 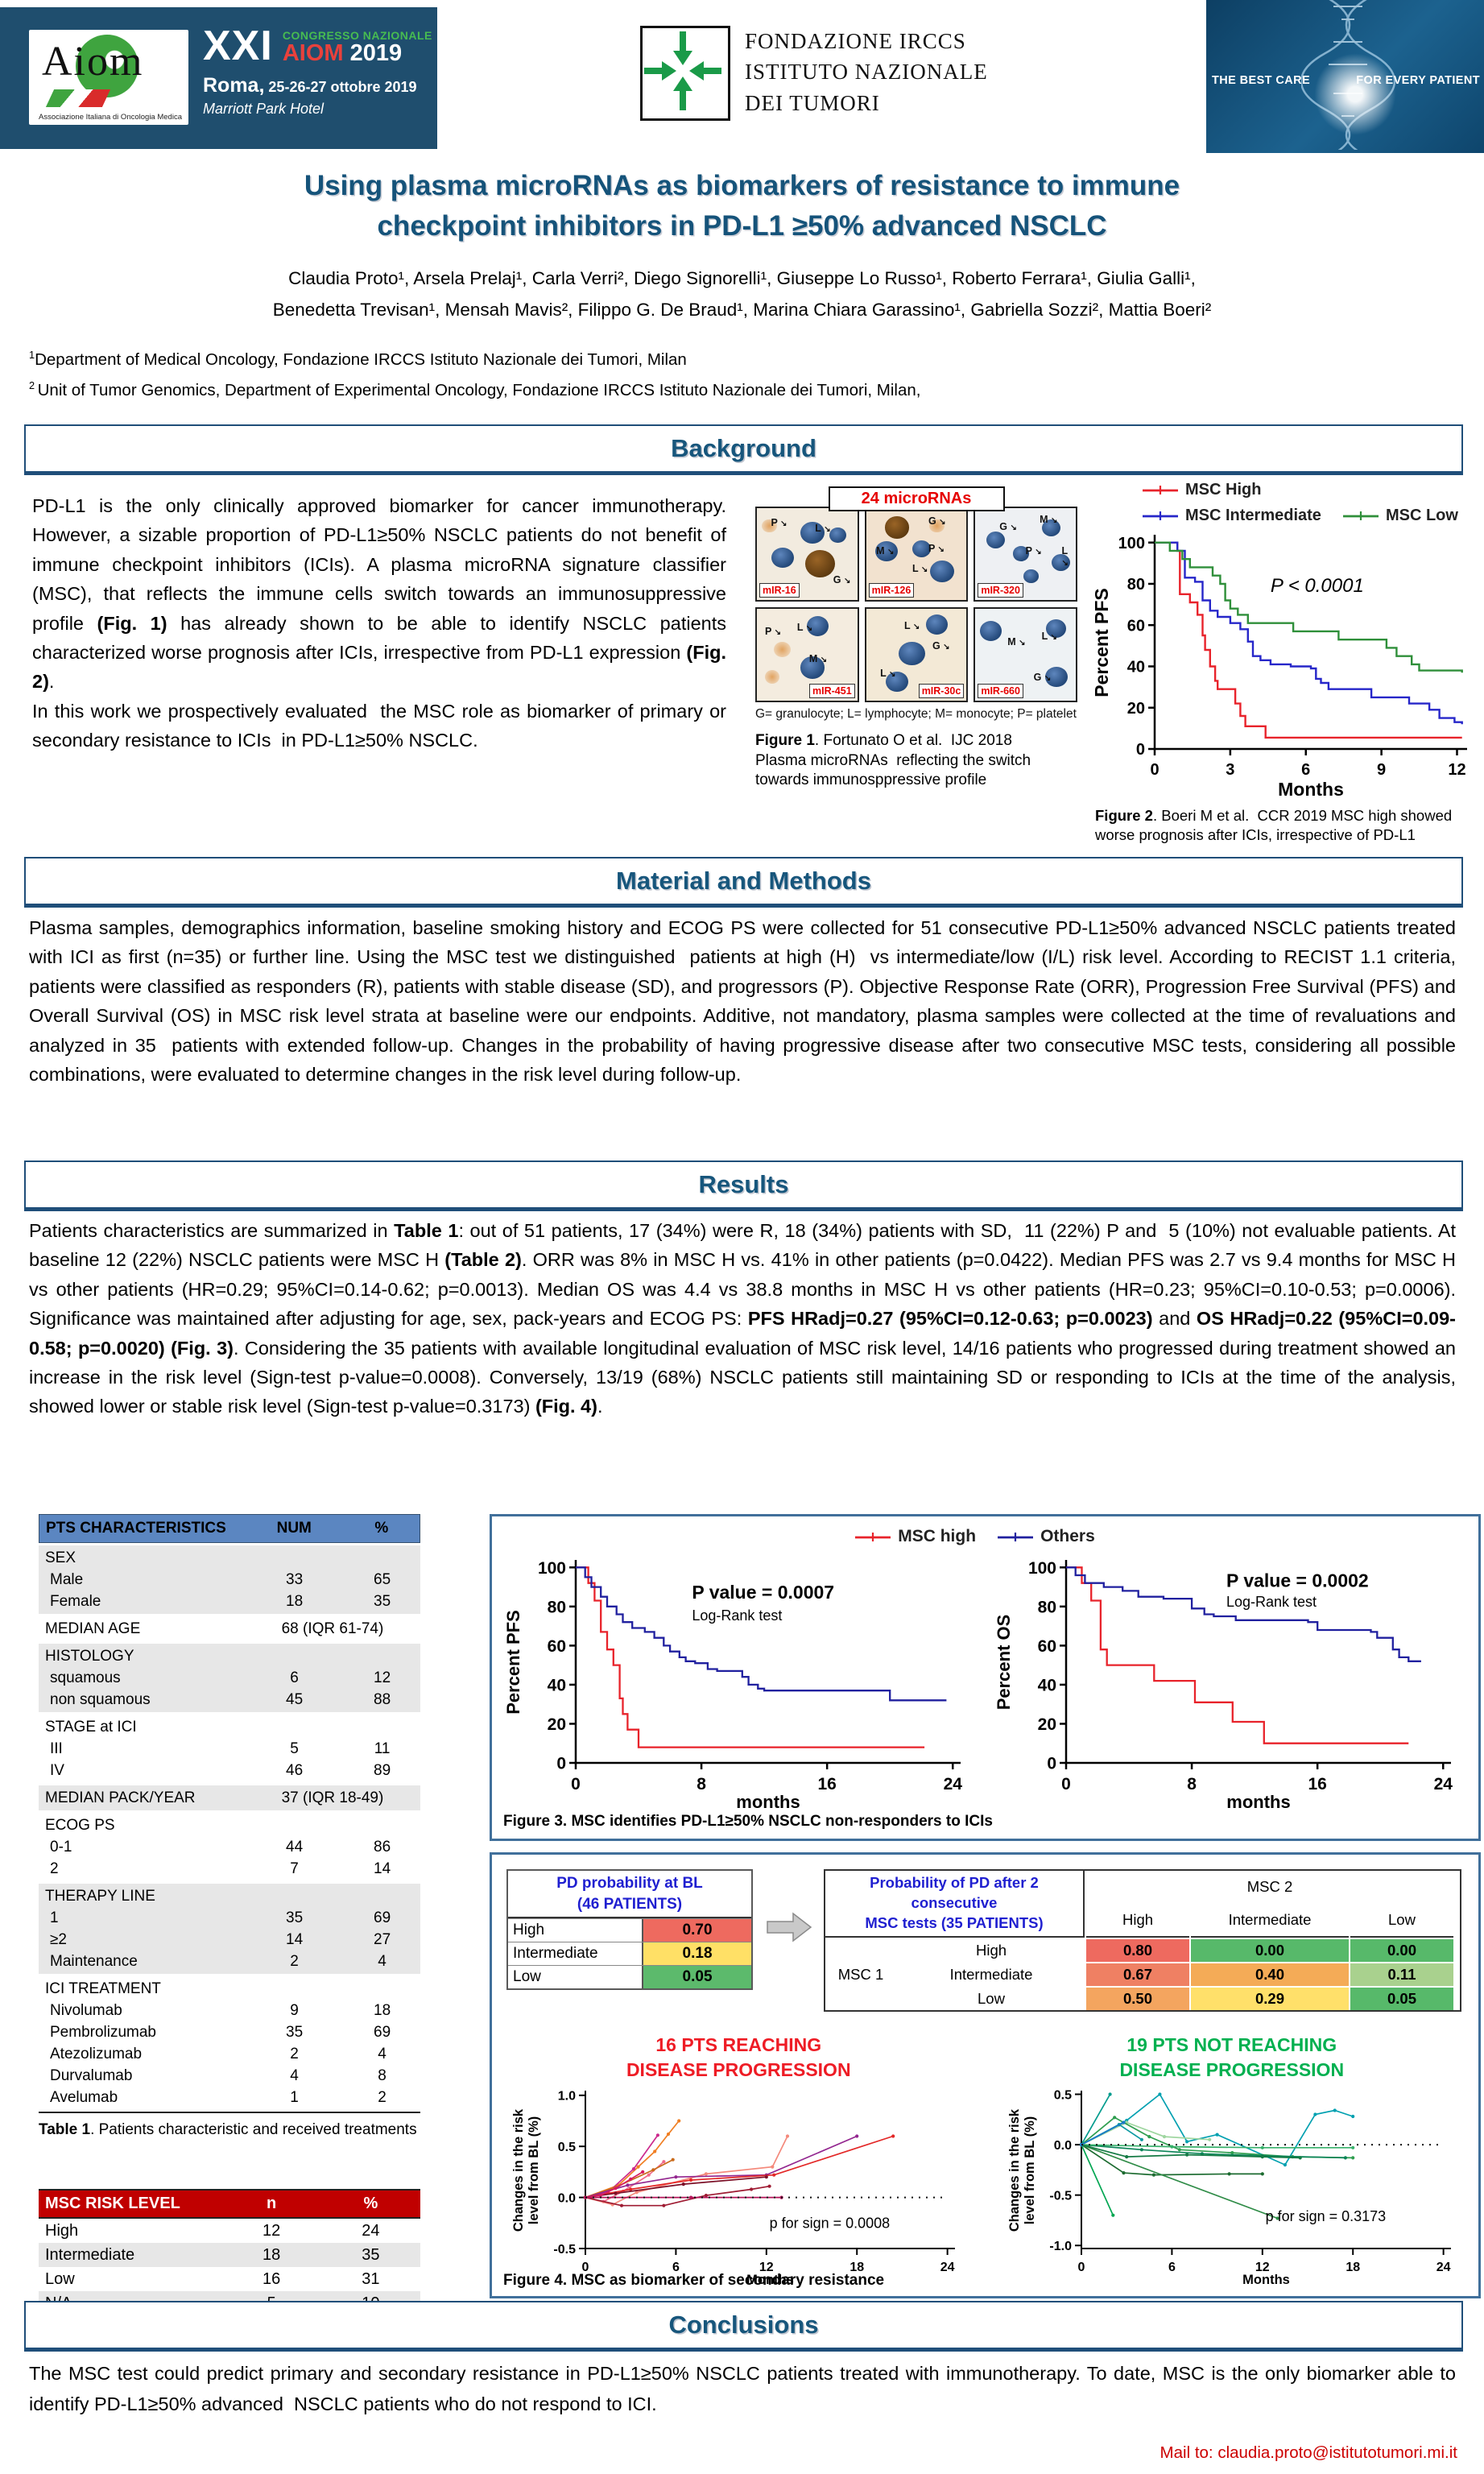 What do you see at coordinates (132, 623) in the screenshot?
I see `text-run: (Fig. 1)` at bounding box center [132, 623].